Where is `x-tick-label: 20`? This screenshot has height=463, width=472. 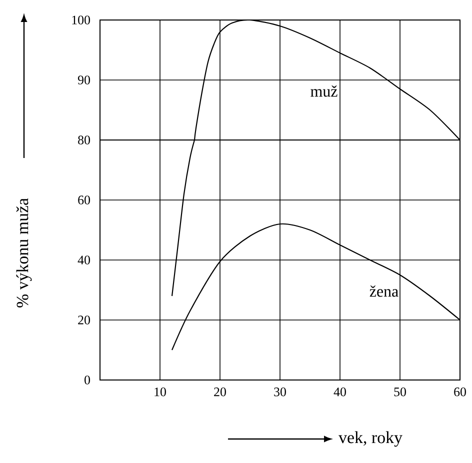 x-tick-label: 20 is located at coordinates (220, 392).